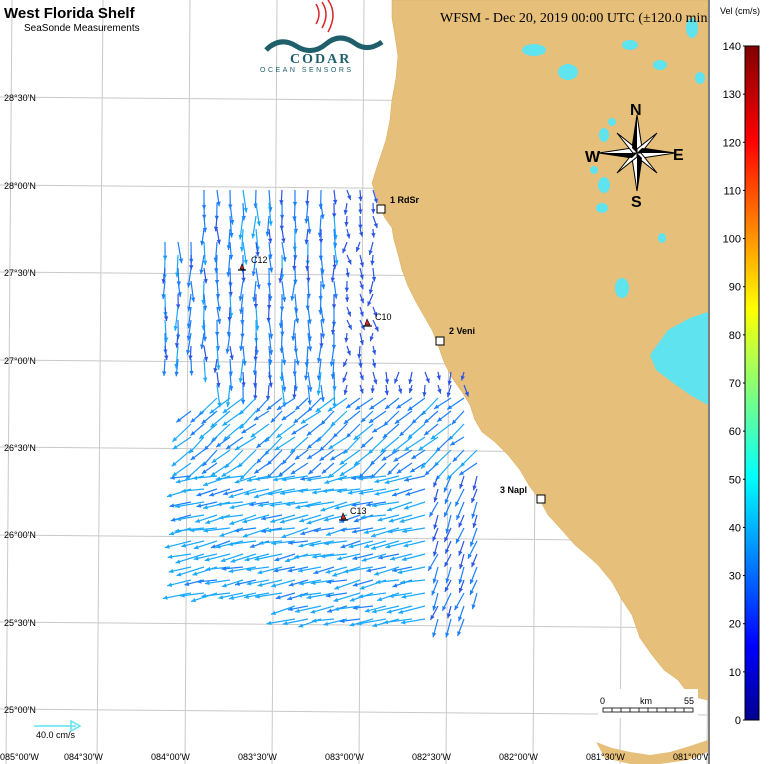 The height and width of the screenshot is (764, 779). Describe the element at coordinates (735, 288) in the screenshot. I see `colorbar-tick-label: 90` at that location.